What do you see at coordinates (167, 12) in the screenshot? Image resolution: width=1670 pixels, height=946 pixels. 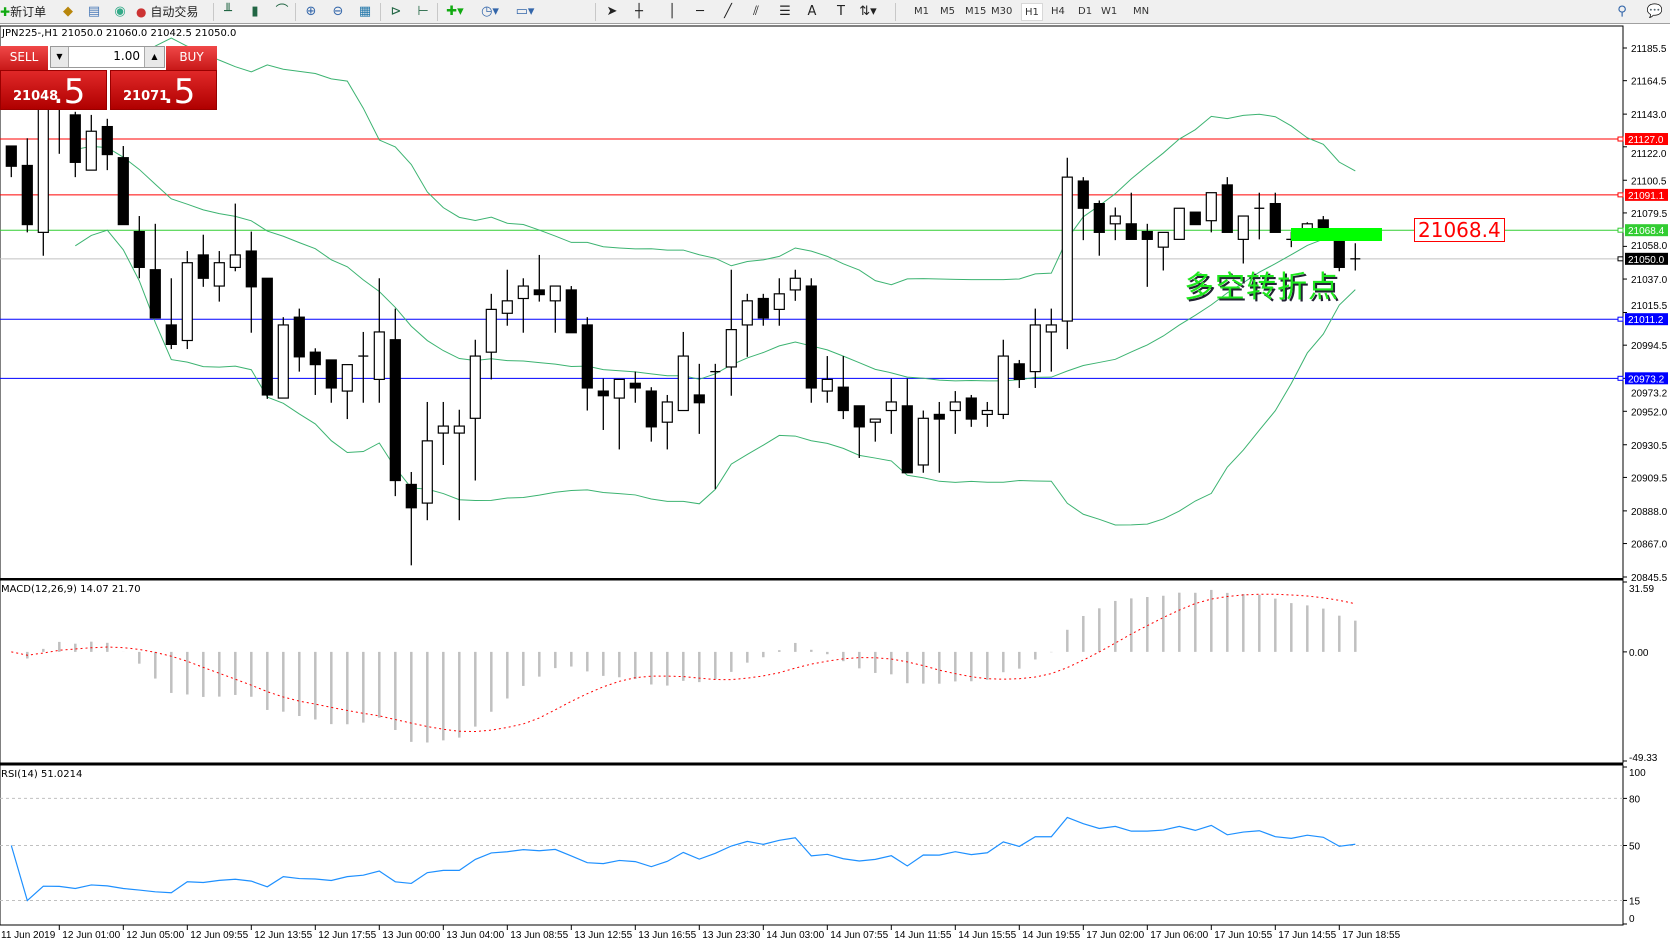 I see `auto-trading-button: ● 自动交易` at bounding box center [167, 12].